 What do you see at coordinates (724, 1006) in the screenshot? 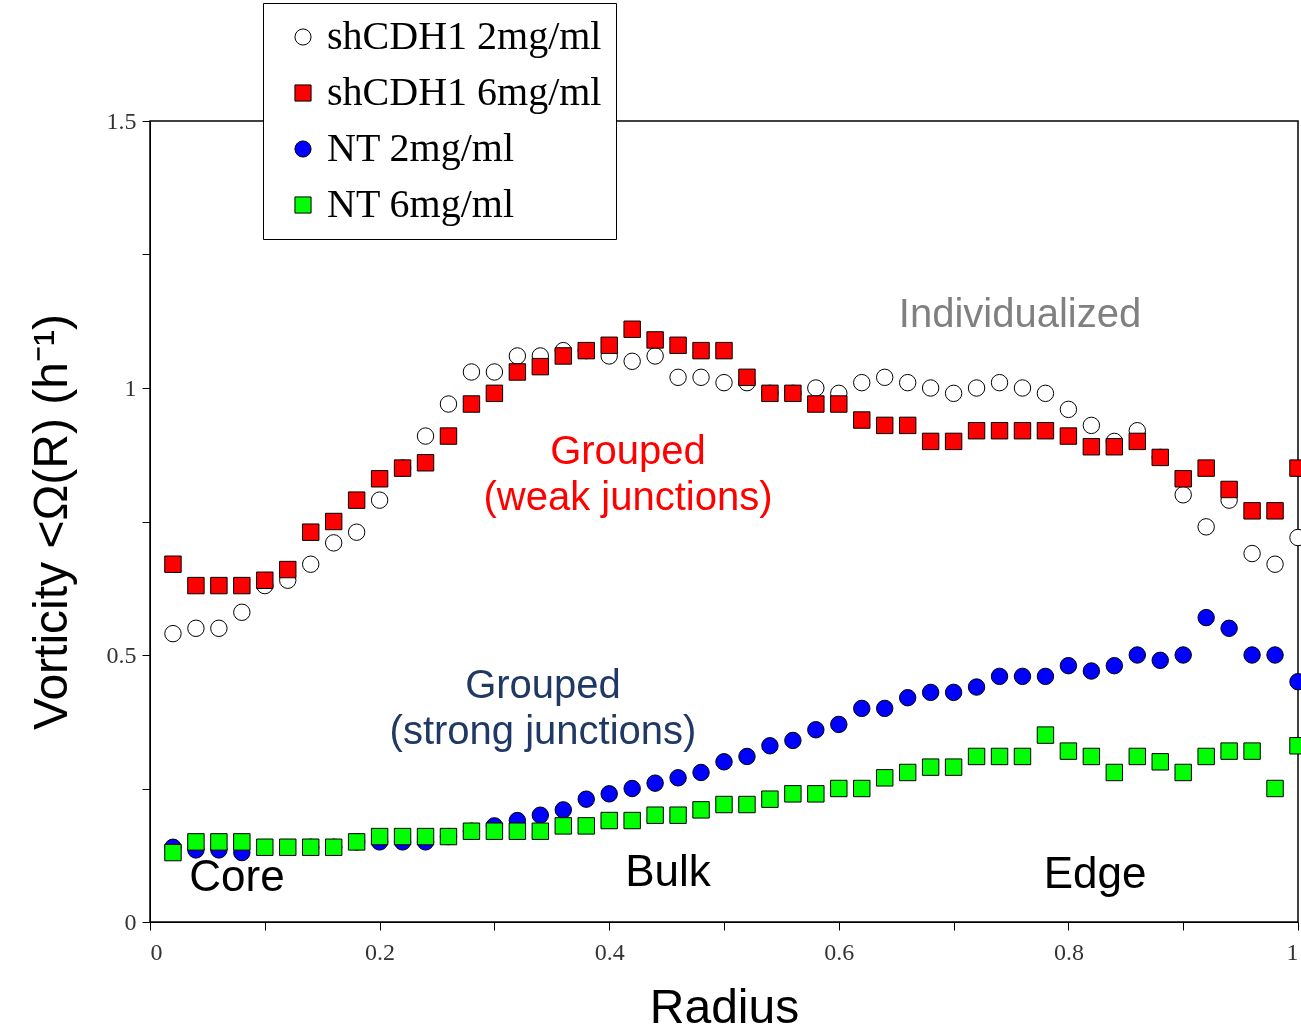
I see `x-axis-title: Radius` at bounding box center [724, 1006].